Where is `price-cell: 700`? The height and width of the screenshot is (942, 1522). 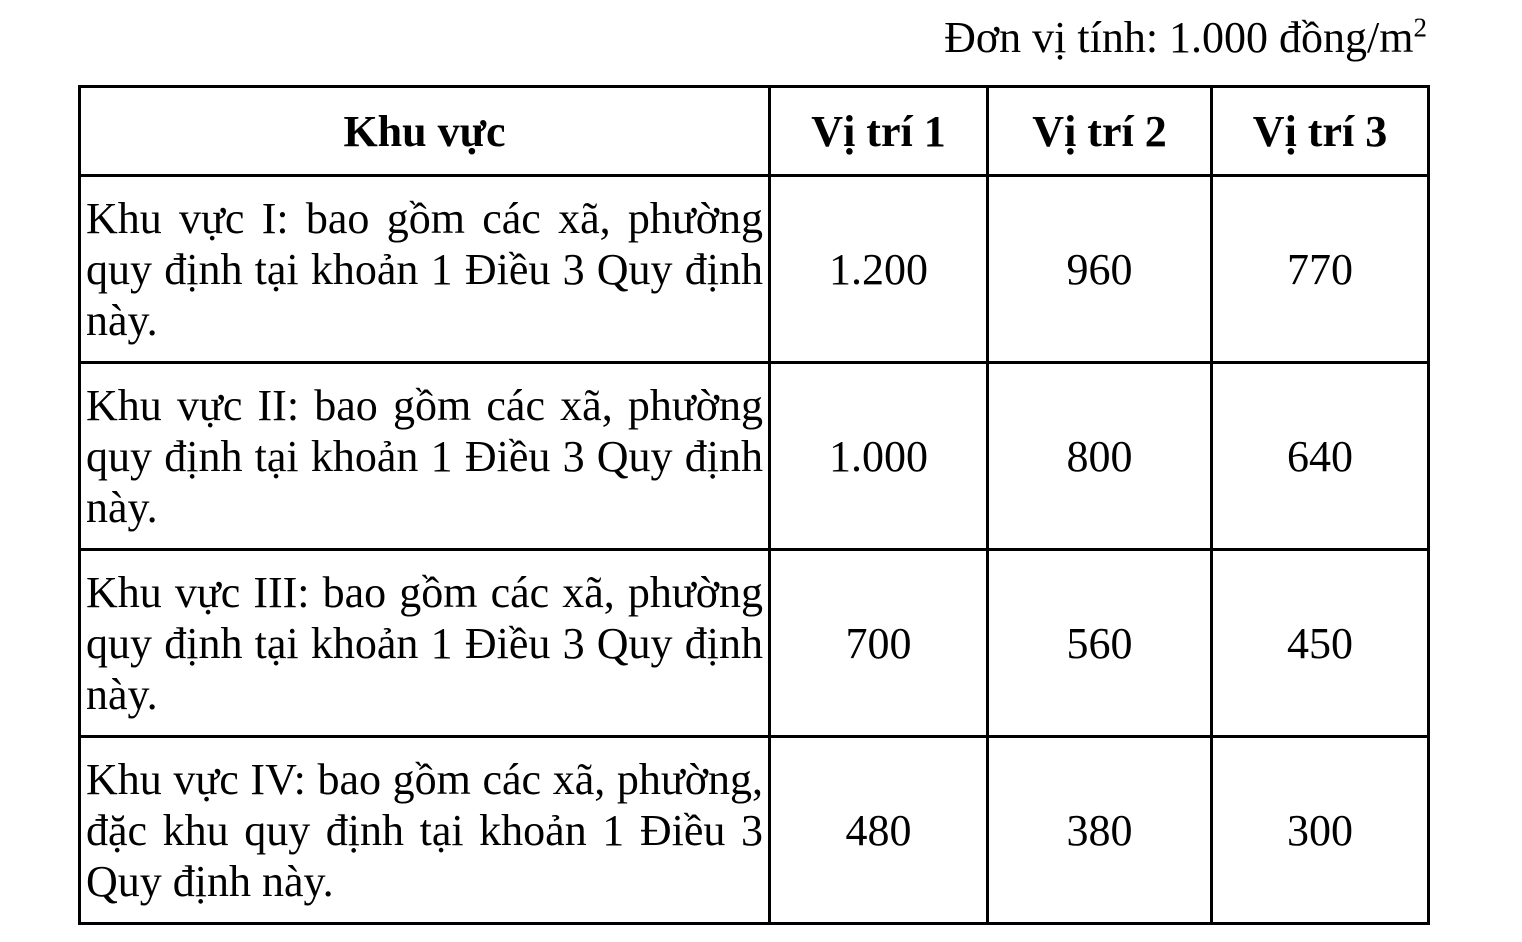 price-cell: 700 is located at coordinates (878, 643).